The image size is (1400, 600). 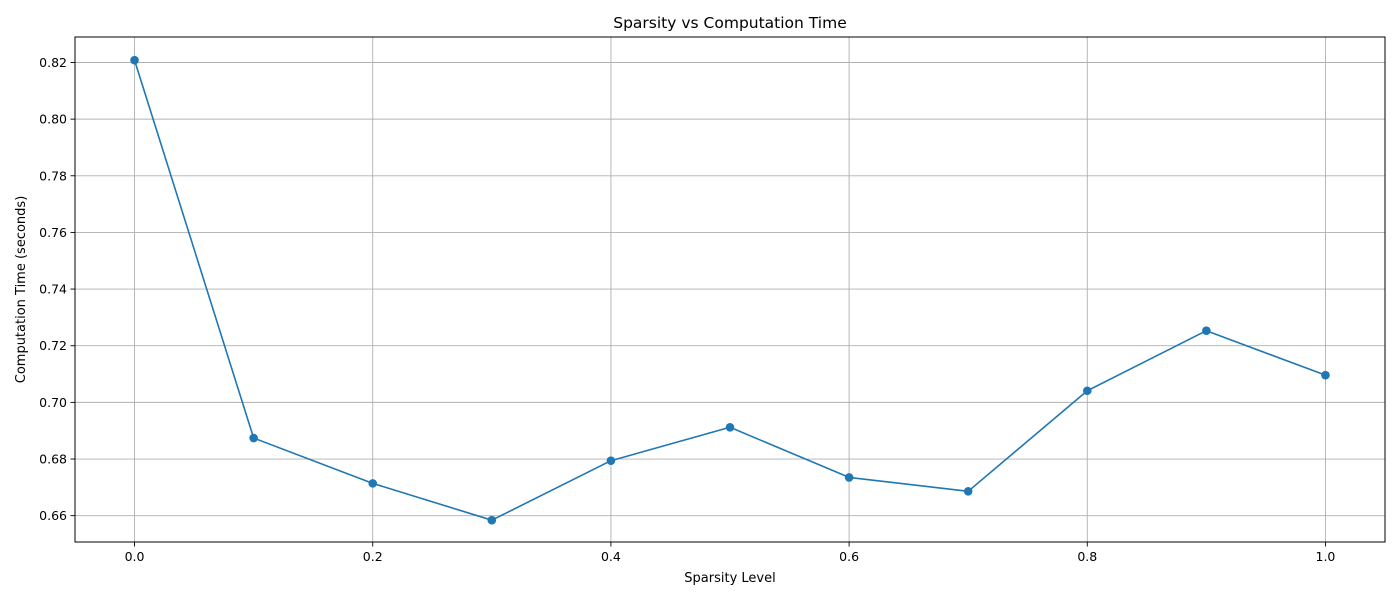 I want to click on x-tick-label: 0.2, so click(x=373, y=556).